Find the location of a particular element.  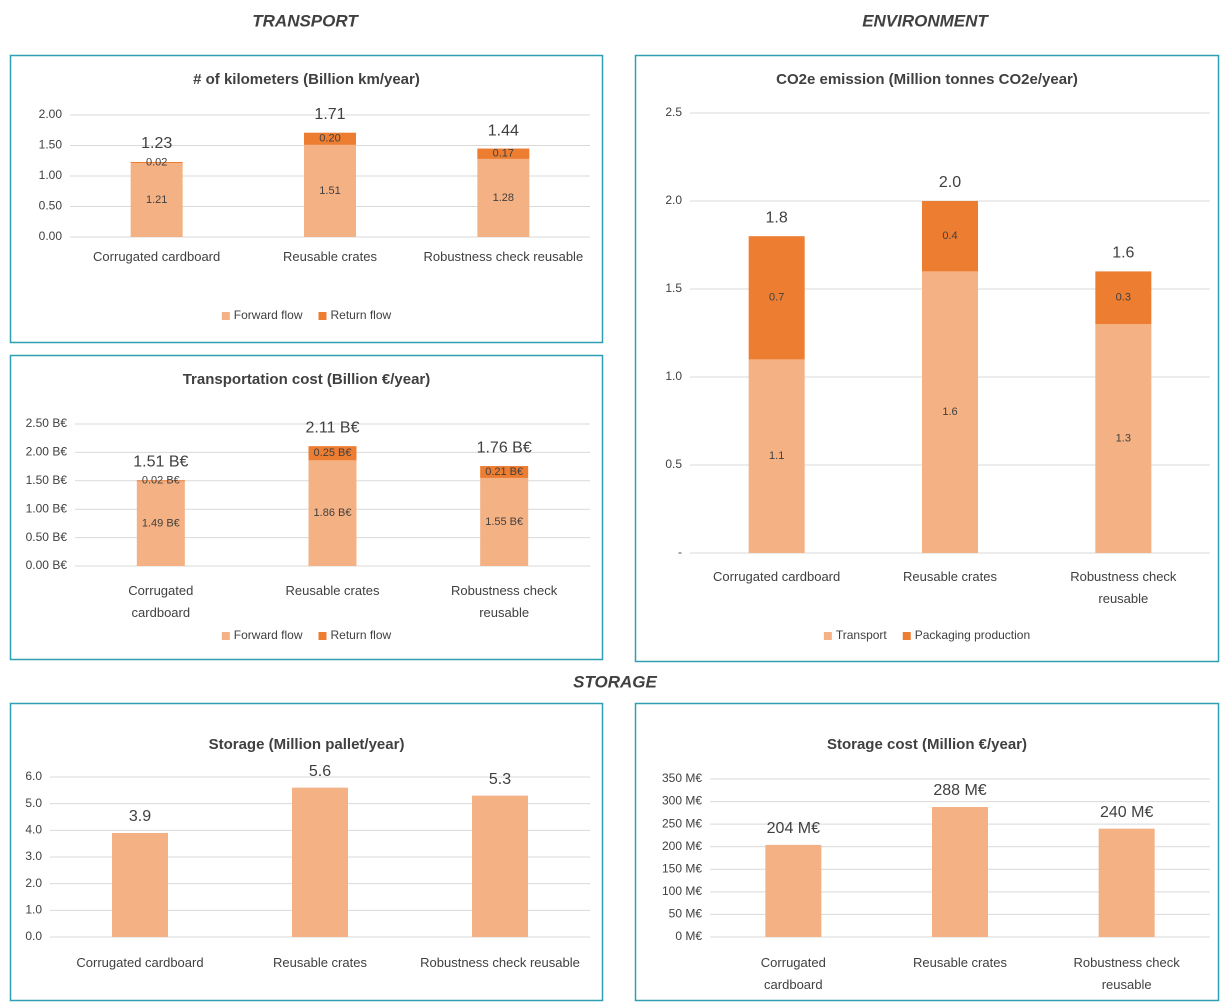

value-label: 1.55 B€ is located at coordinates (504, 522).